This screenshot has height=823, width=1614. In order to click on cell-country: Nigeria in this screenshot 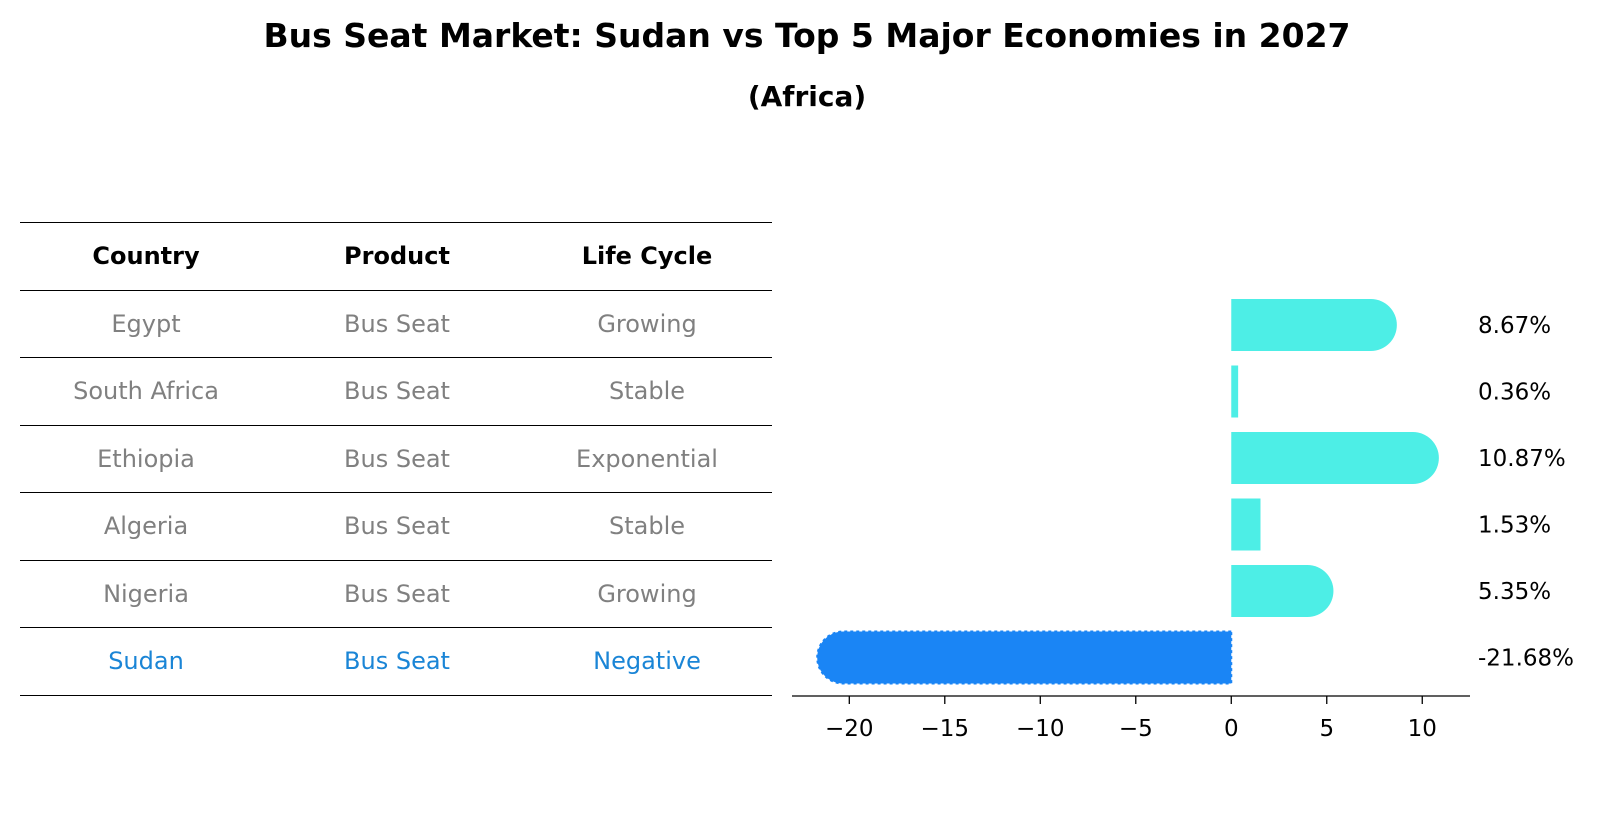, I will do `click(146, 593)`.